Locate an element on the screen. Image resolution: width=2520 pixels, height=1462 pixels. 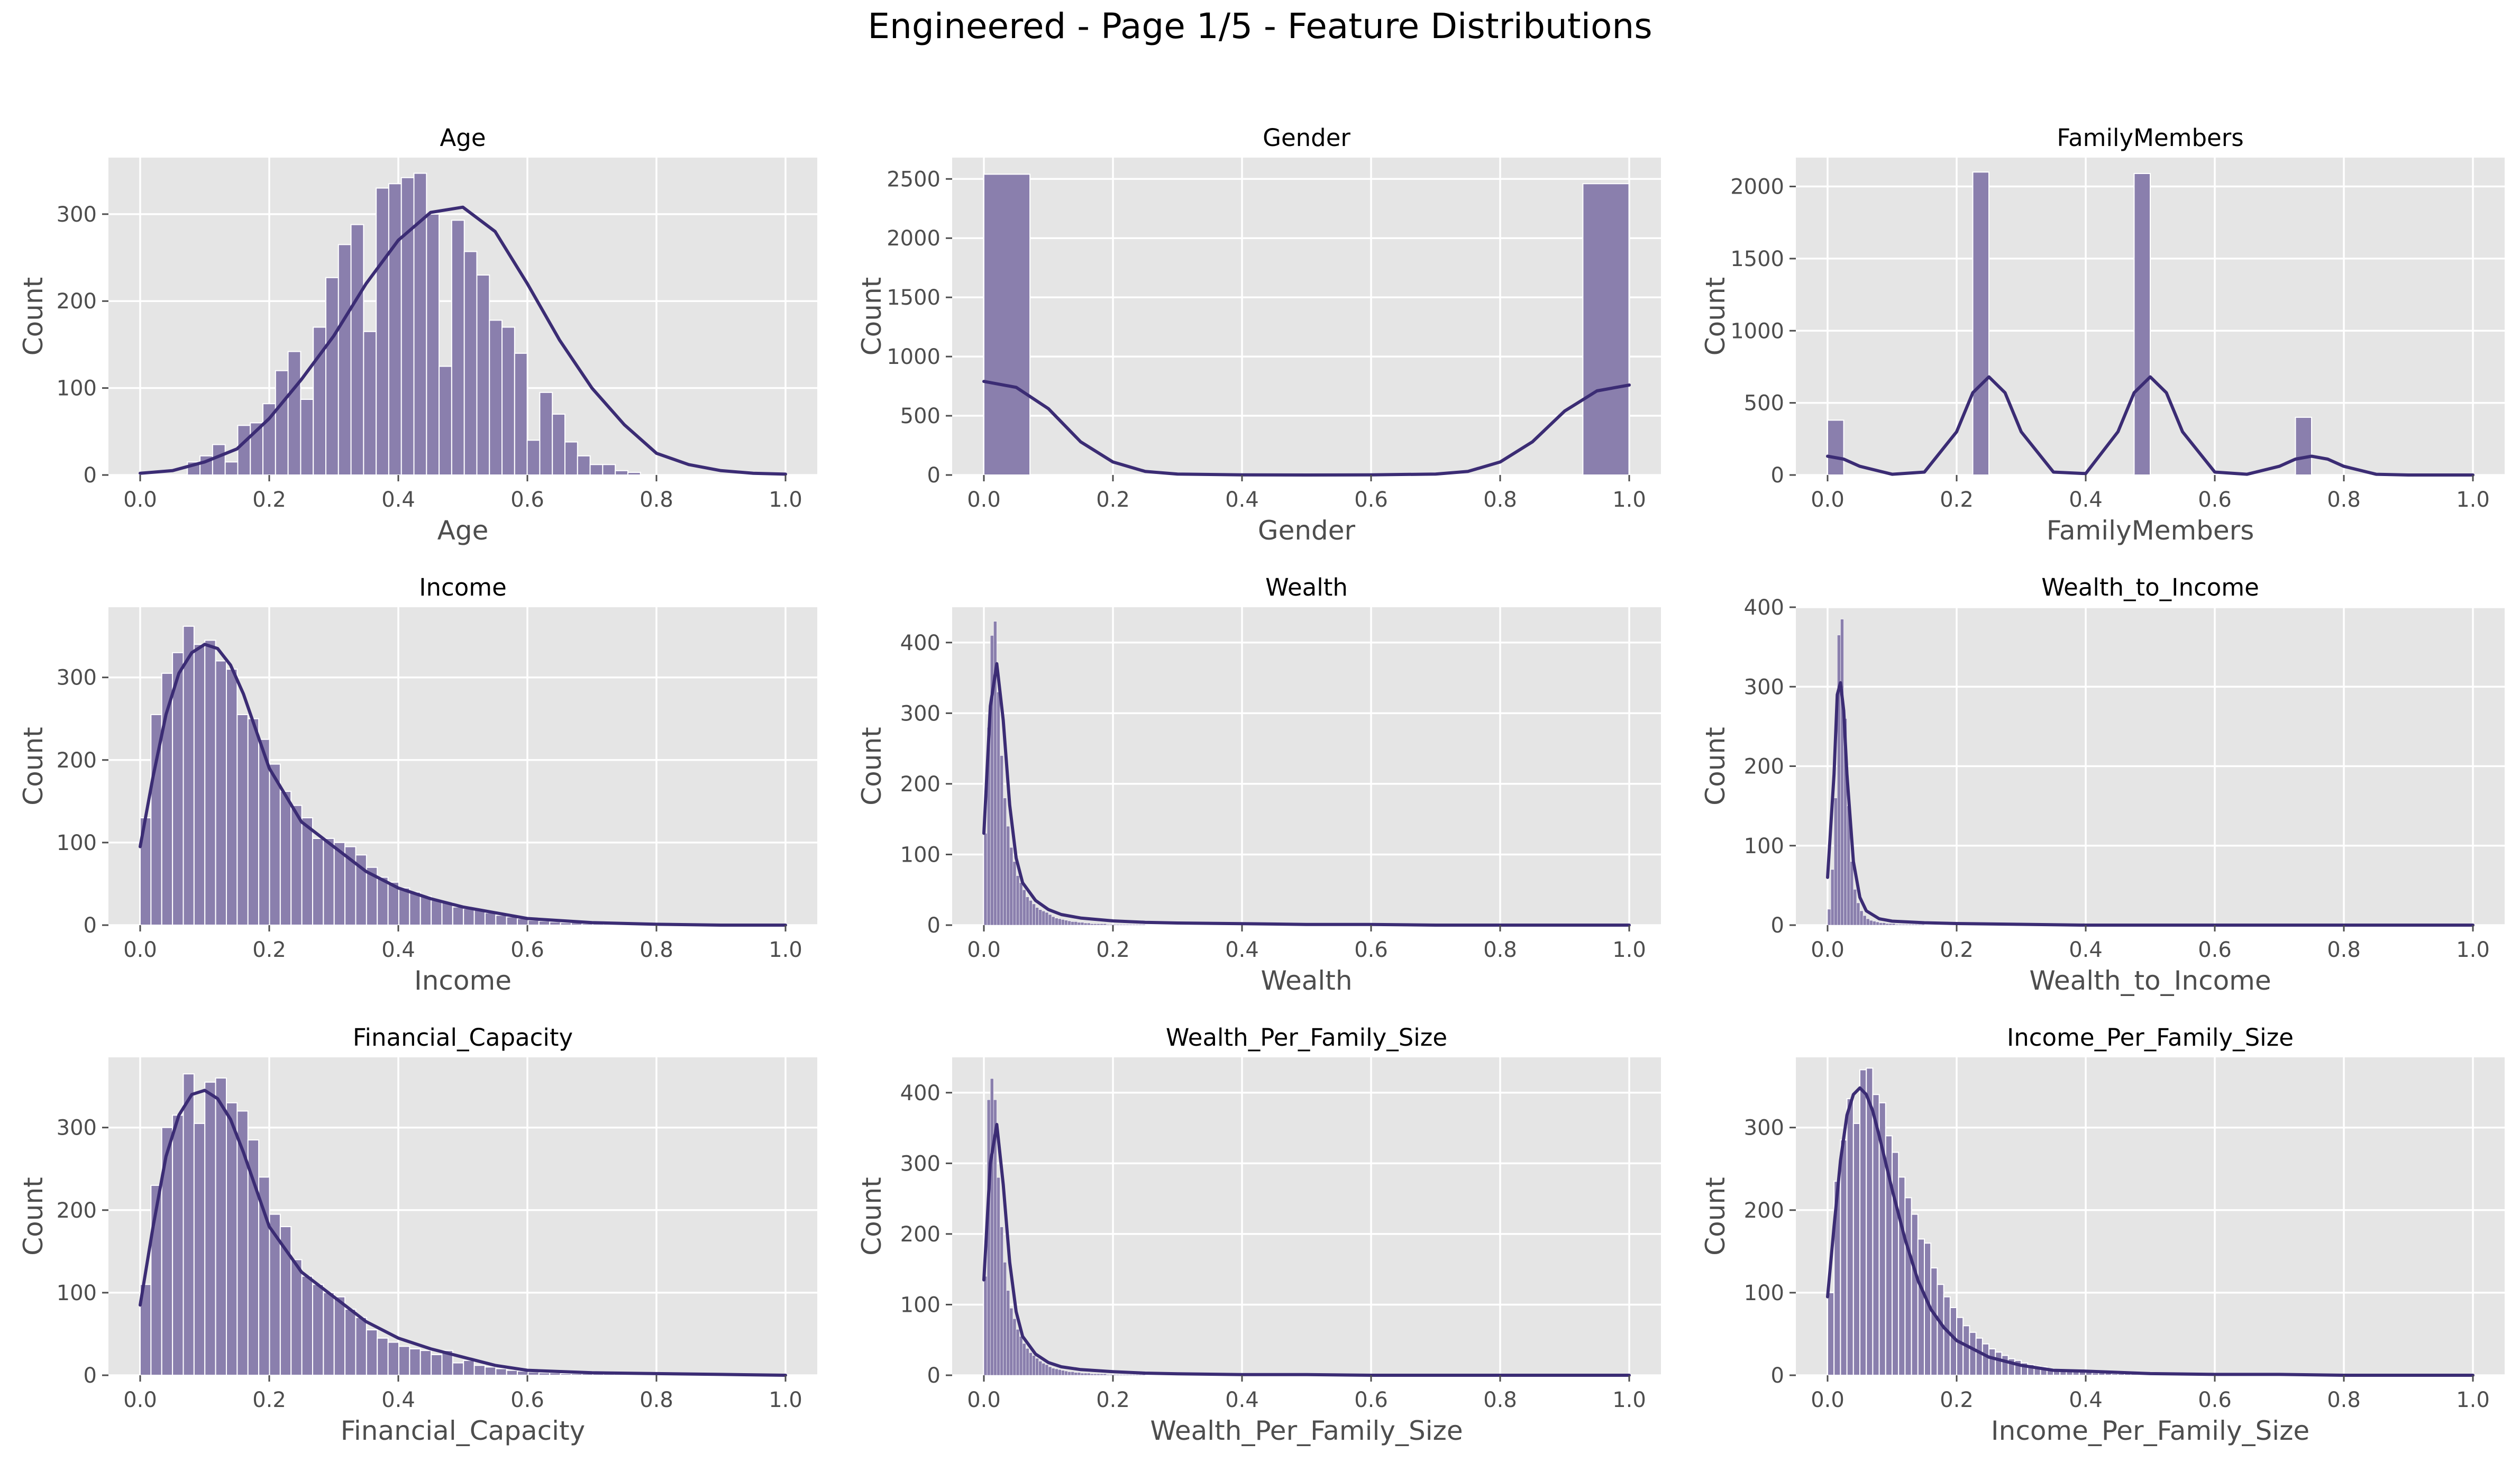
y-tick-label: 1000 is located at coordinates (1757, 331).